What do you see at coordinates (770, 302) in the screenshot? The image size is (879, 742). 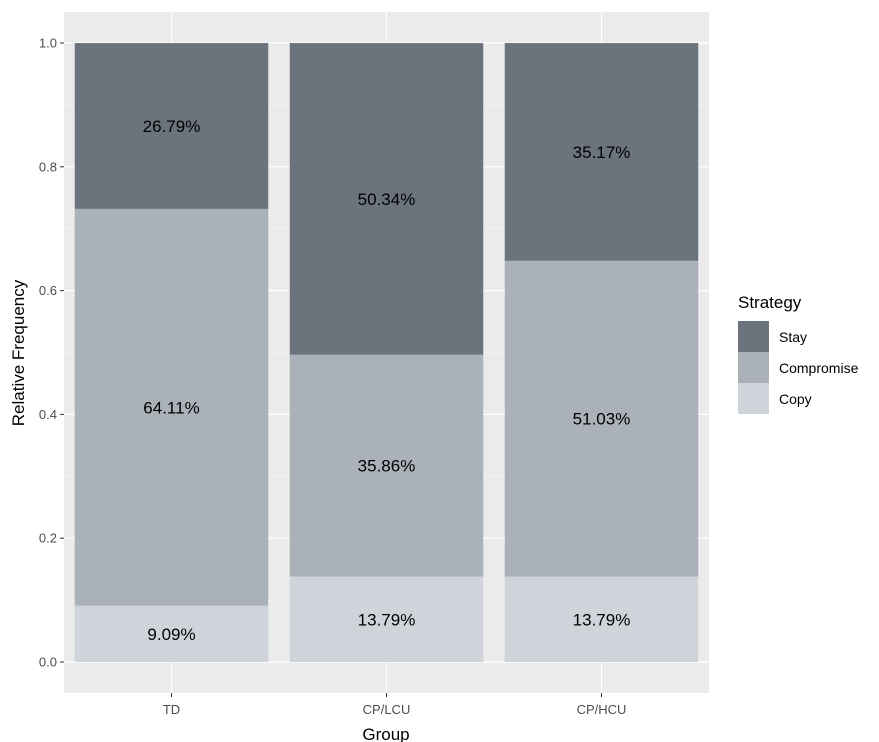 I see `legend-title: Strategy` at bounding box center [770, 302].